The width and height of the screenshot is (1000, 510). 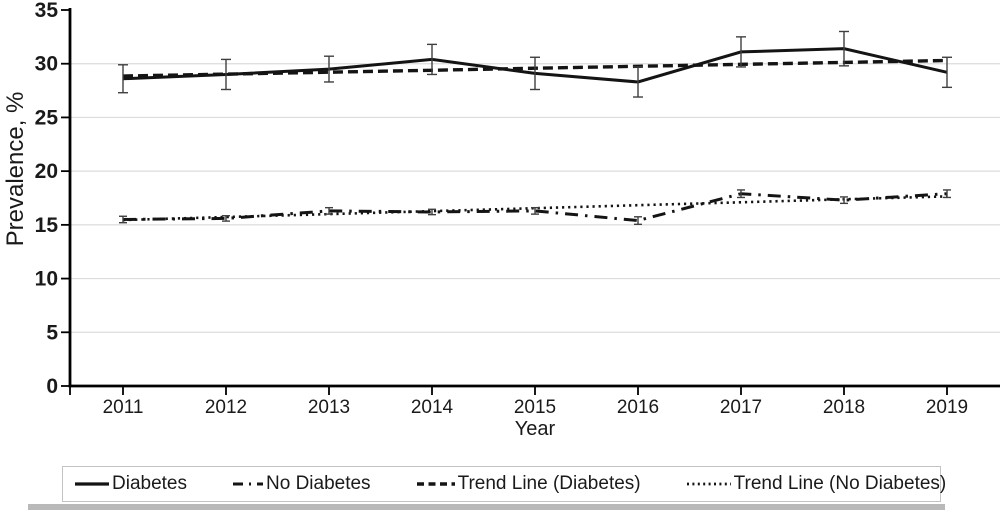 I want to click on x-tick-label: 2011, so click(x=123, y=407).